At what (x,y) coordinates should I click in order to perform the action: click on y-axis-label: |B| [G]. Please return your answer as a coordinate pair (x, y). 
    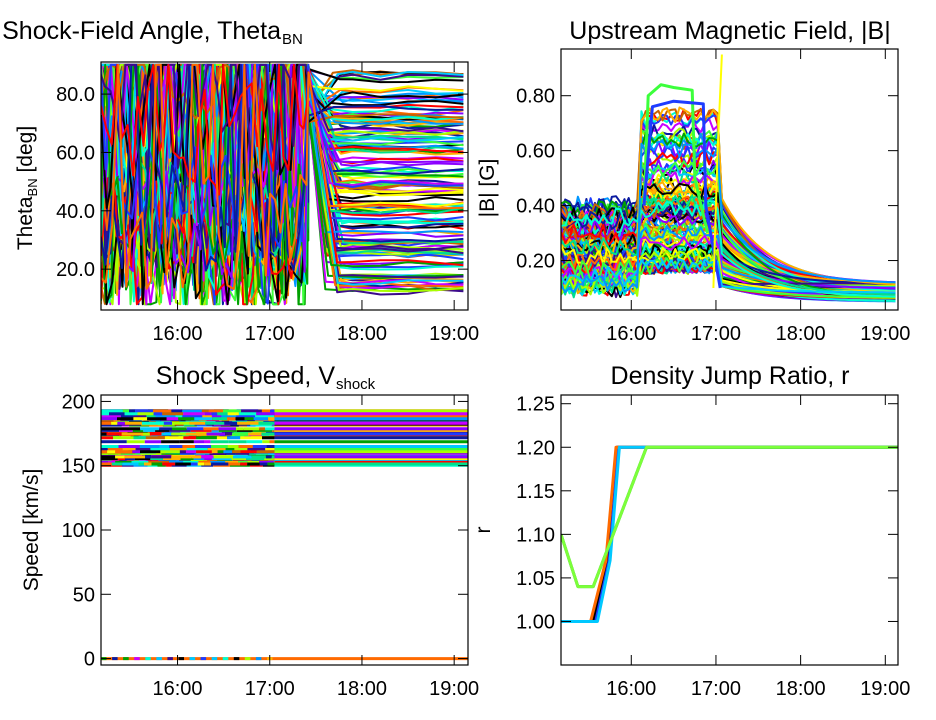
    Looking at the image, I should click on (487, 188).